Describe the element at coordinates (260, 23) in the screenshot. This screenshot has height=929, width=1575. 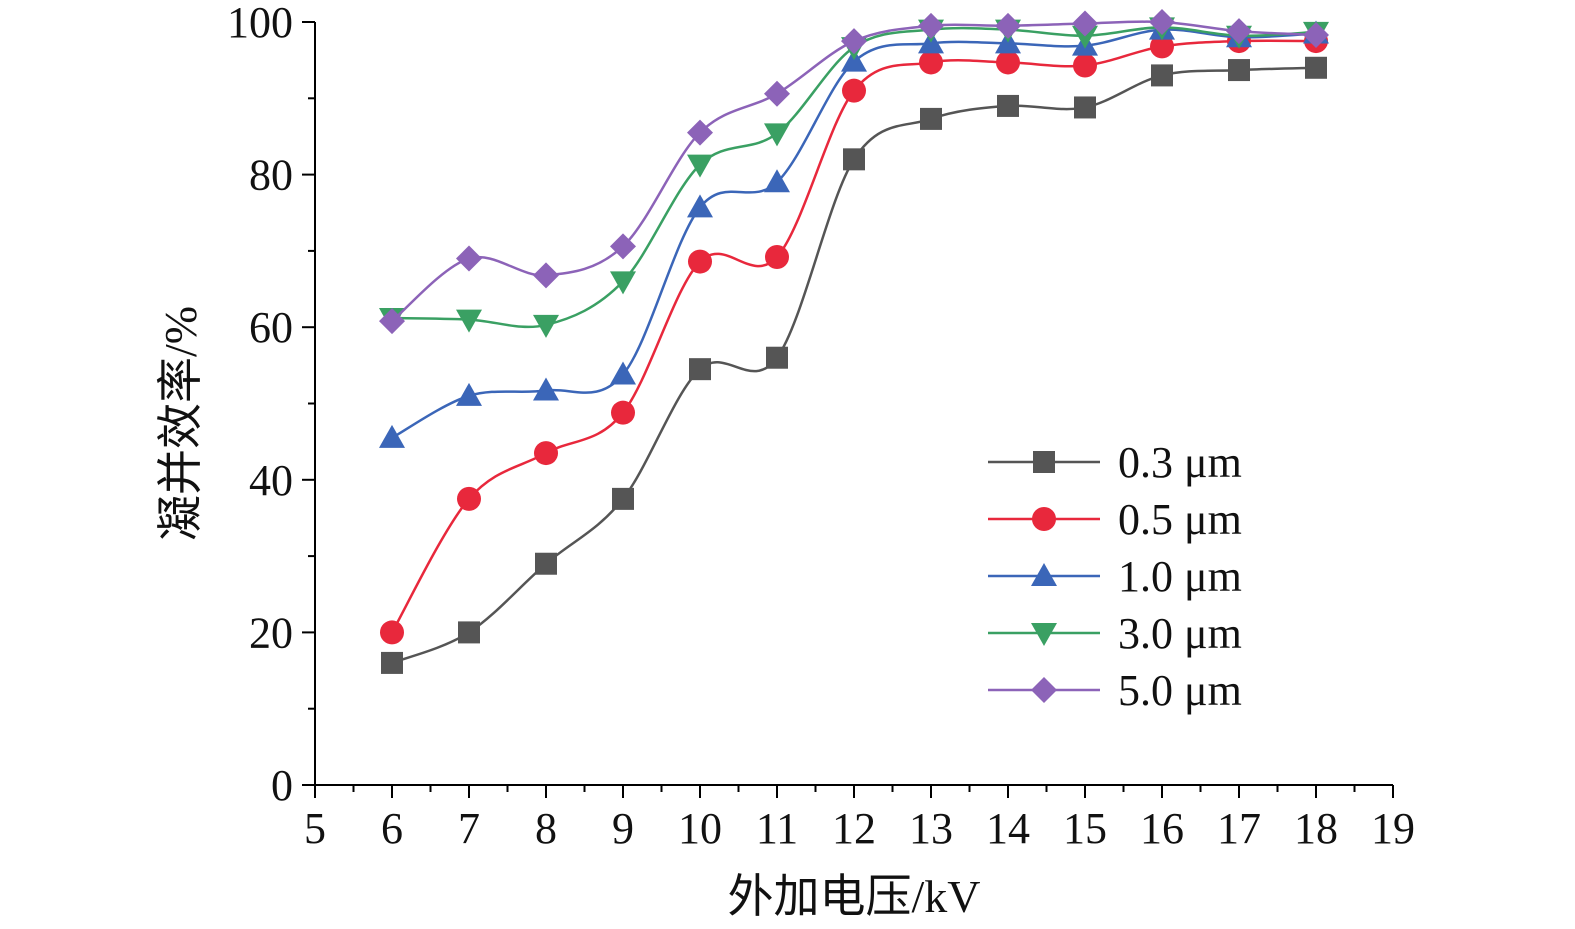
I see `y-tick-label: 100` at that location.